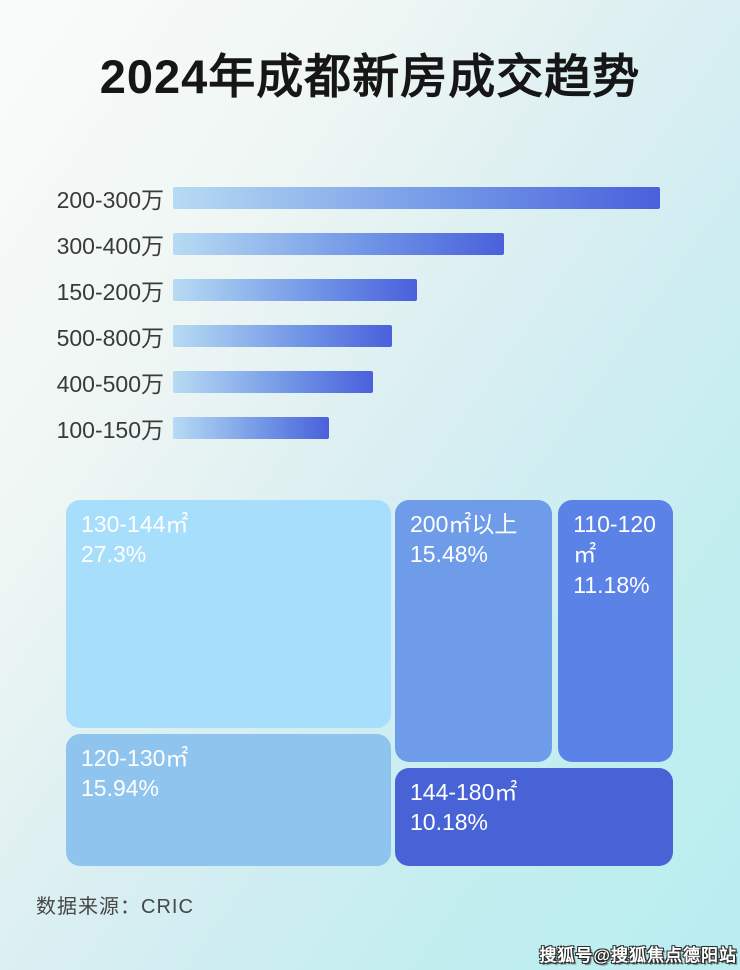  What do you see at coordinates (448, 554) in the screenshot?
I see `treemap-block-value: 15.48%` at bounding box center [448, 554].